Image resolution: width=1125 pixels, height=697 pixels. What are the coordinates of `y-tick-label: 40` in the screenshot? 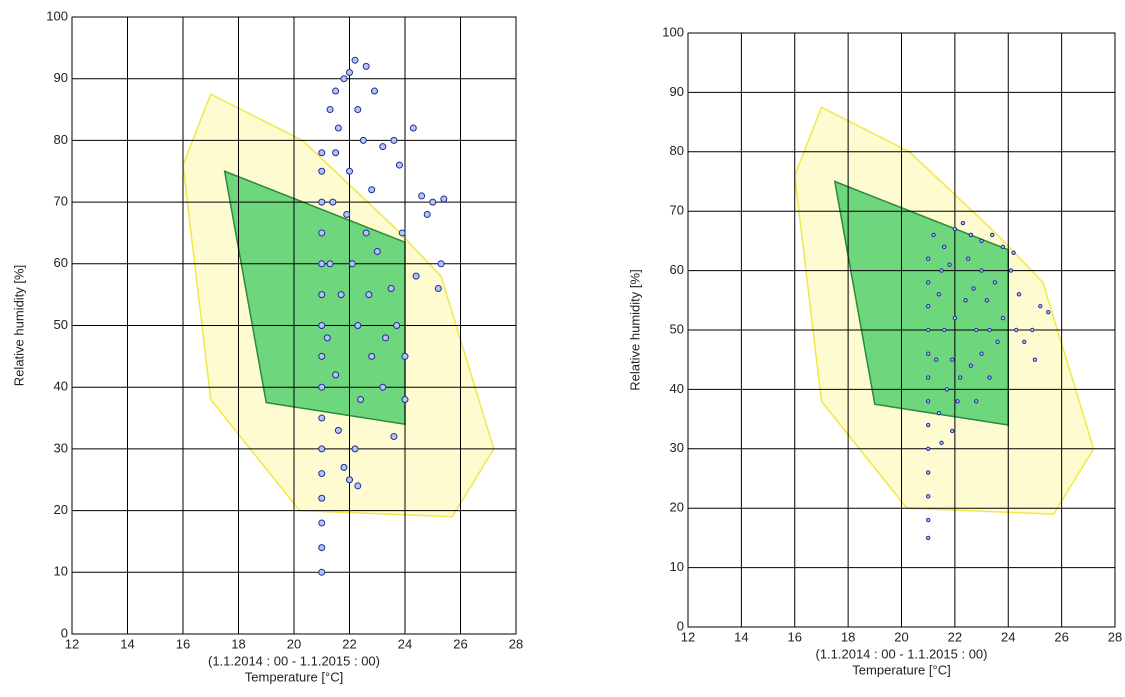 It's located at (61, 386).